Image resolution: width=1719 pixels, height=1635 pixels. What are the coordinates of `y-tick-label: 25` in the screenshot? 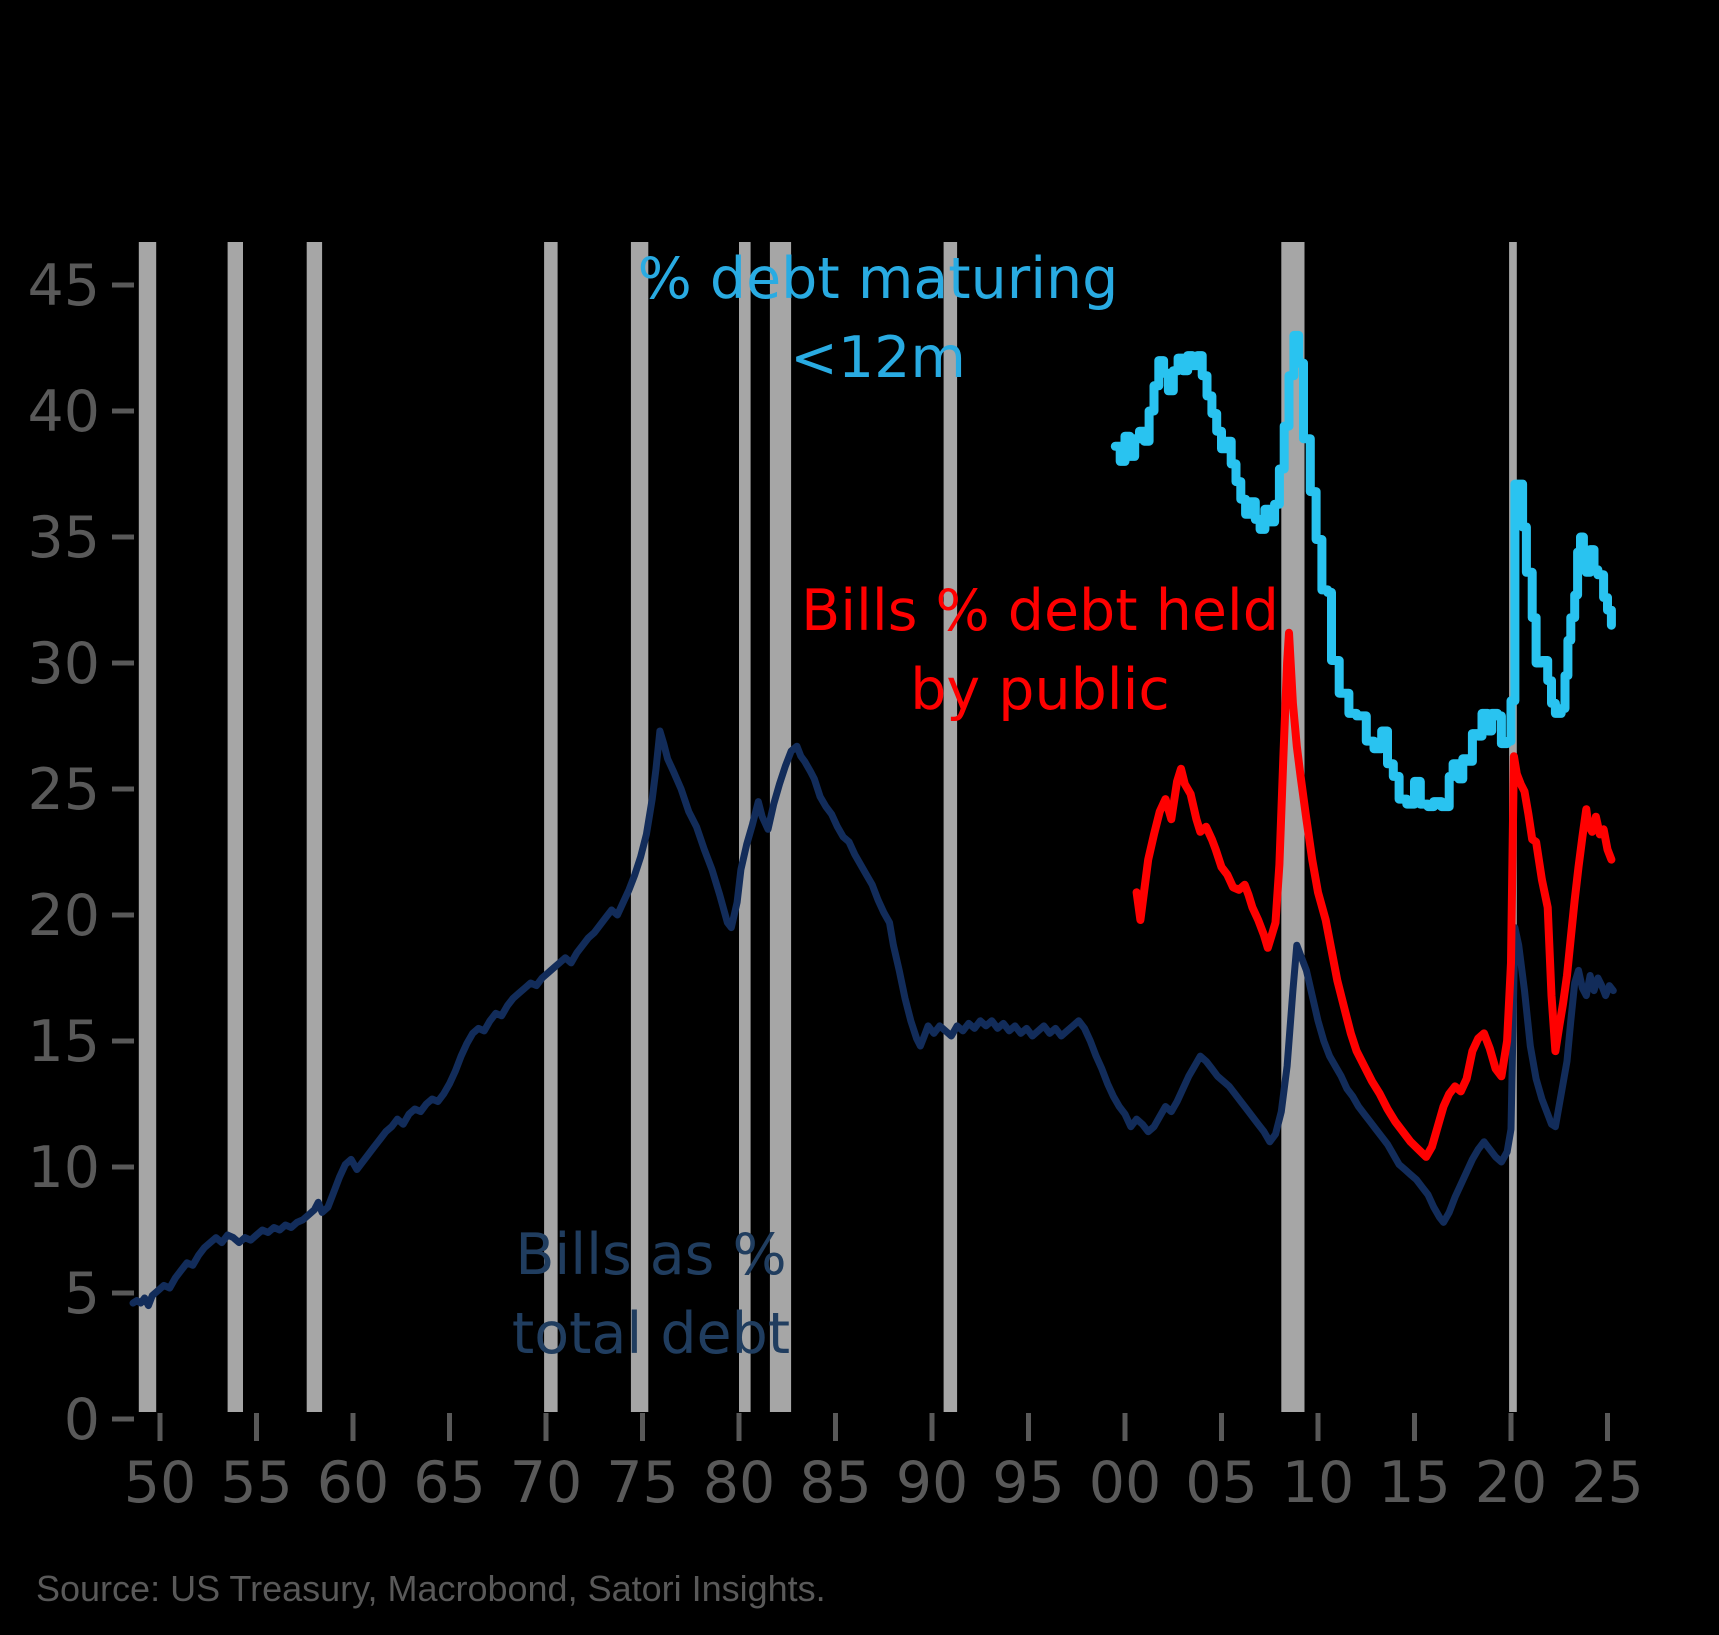 It's located at (63, 790).